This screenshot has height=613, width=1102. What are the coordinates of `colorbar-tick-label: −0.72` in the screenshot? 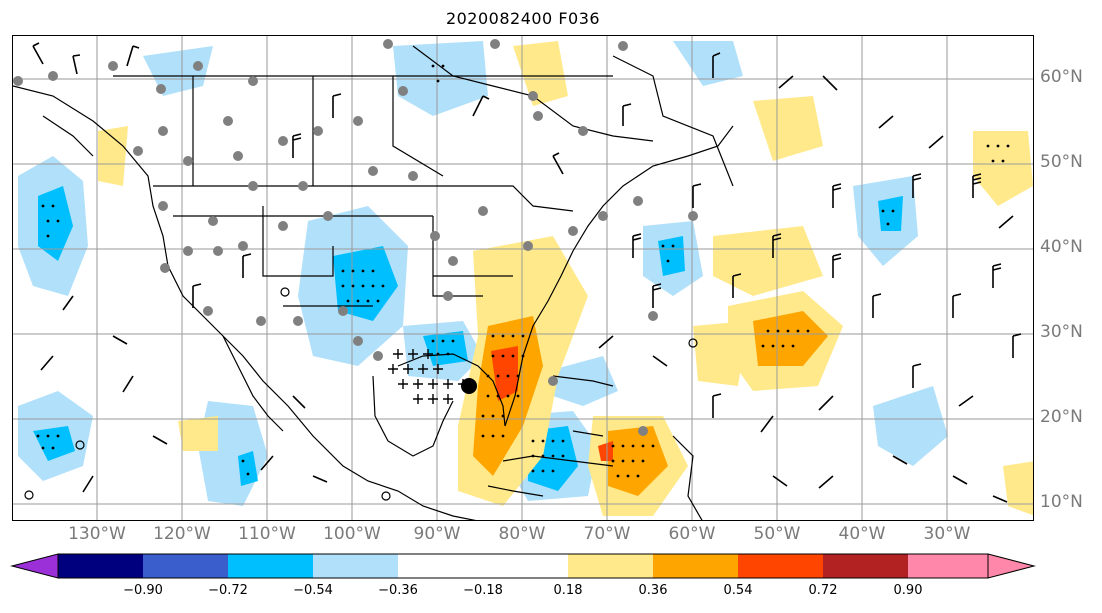 It's located at (228, 590).